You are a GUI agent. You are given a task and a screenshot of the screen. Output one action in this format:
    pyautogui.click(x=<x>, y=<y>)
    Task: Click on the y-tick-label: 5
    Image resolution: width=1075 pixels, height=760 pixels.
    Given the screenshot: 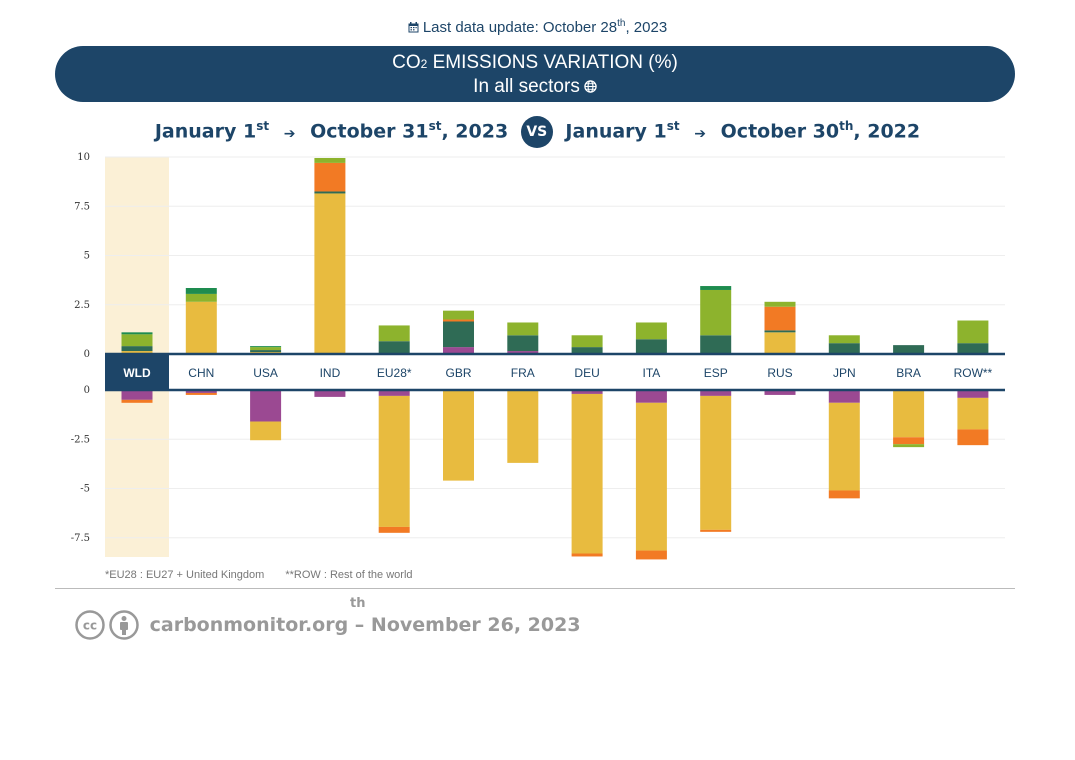 What is the action you would take?
    pyautogui.click(x=87, y=256)
    